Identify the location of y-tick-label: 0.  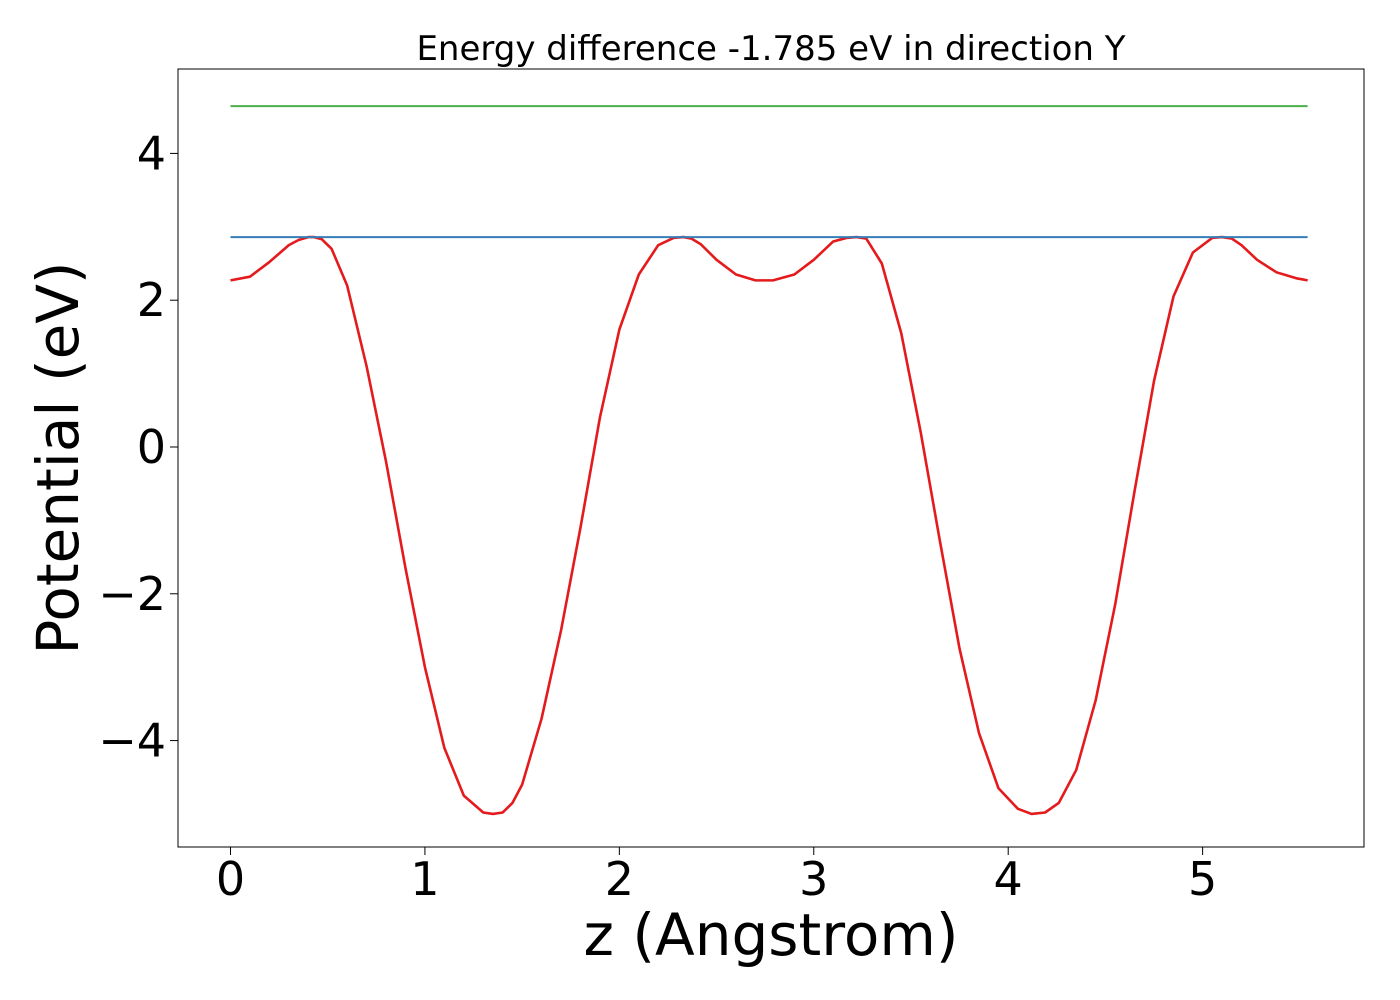
(151, 447).